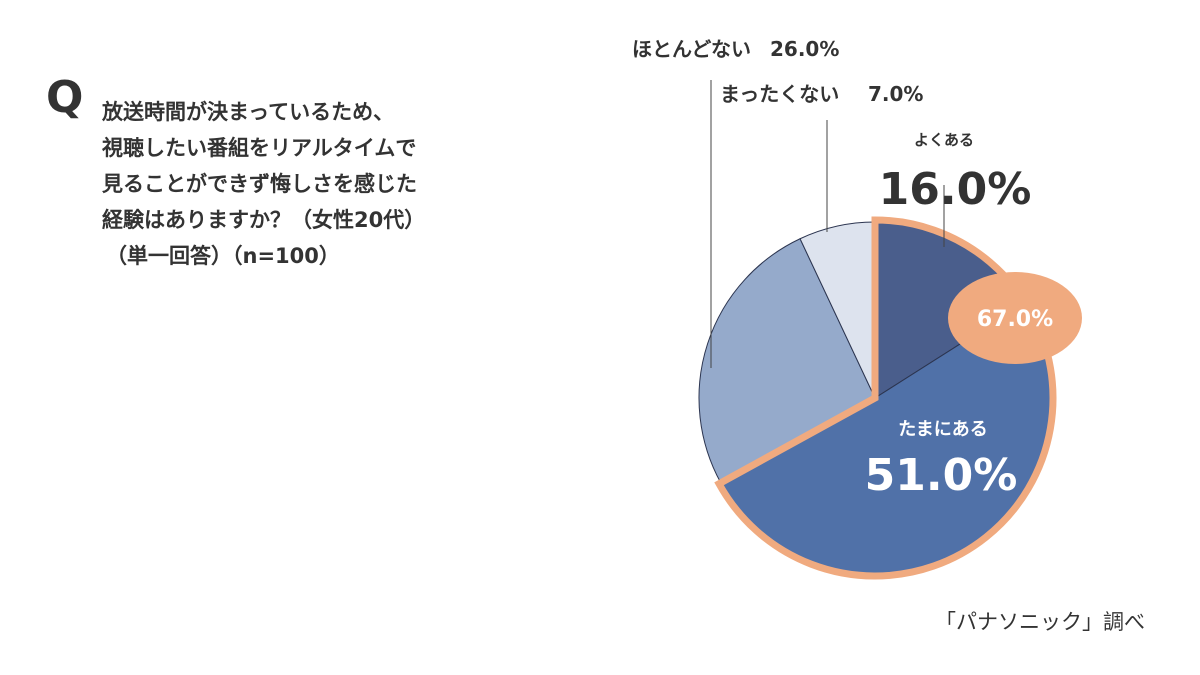 The image size is (1200, 675). What do you see at coordinates (827, 224) in the screenshot?
I see `leader-lines` at bounding box center [827, 224].